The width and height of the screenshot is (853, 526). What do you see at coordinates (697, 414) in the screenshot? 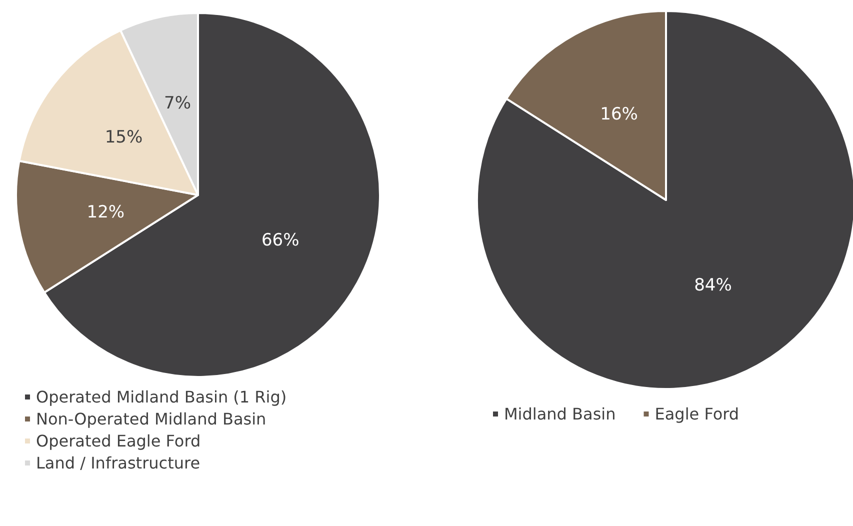
I see `legend-label: Eagle Ford` at bounding box center [697, 414].